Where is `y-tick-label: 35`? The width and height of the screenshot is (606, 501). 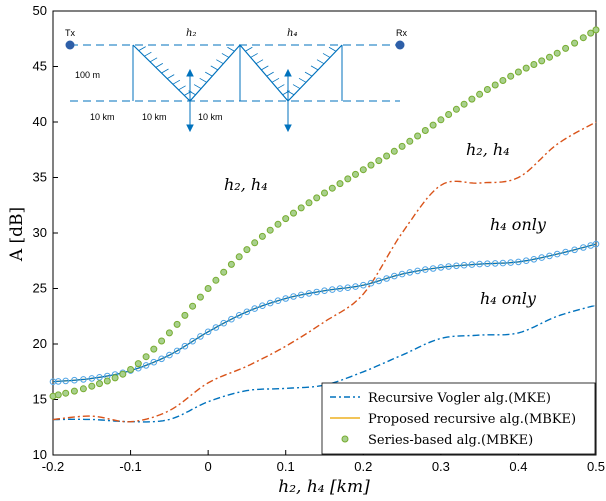
y-tick-label: 35 is located at coordinates (40, 177).